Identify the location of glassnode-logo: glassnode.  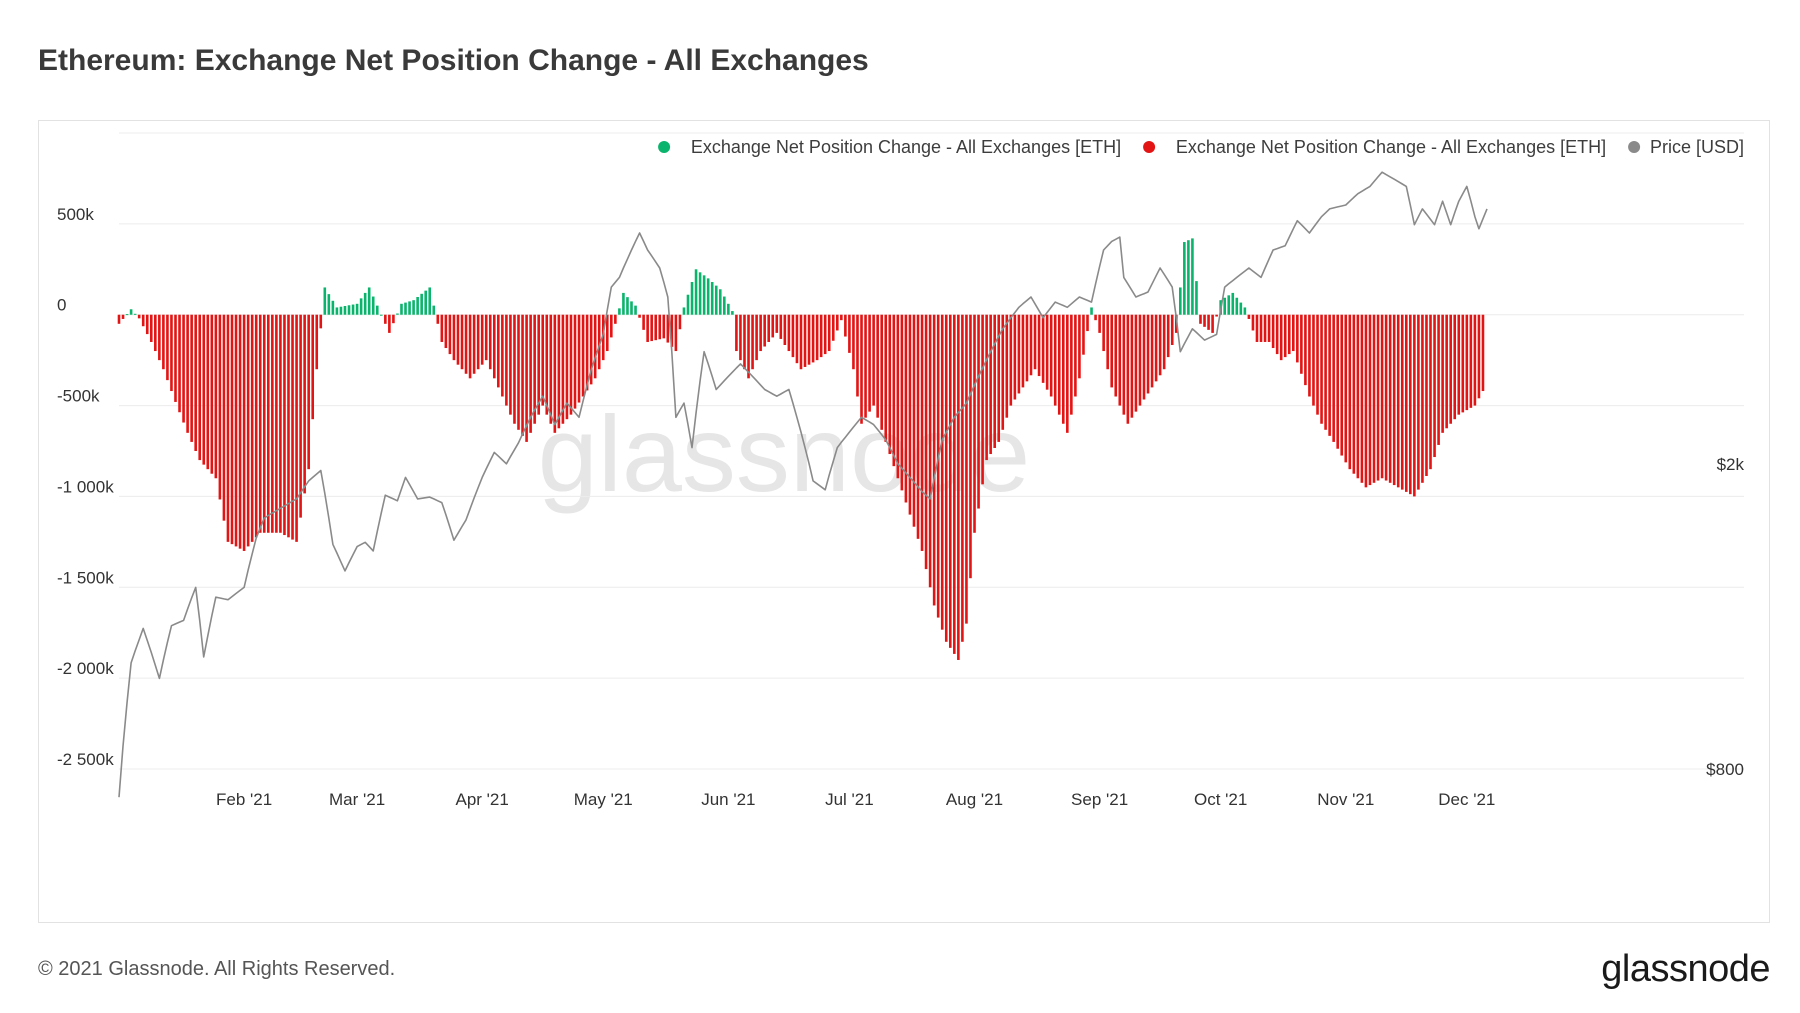
(1685, 969).